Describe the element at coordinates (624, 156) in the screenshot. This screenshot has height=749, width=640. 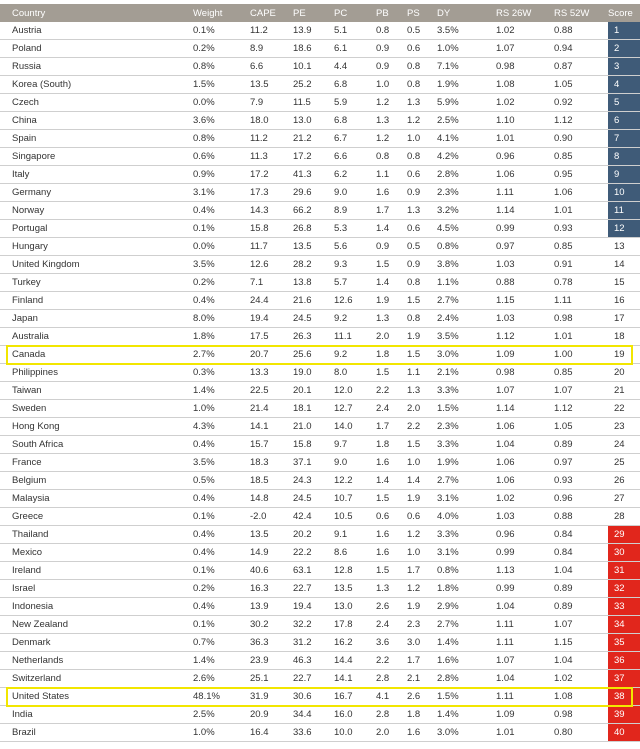
I see `cell-score: 8` at that location.